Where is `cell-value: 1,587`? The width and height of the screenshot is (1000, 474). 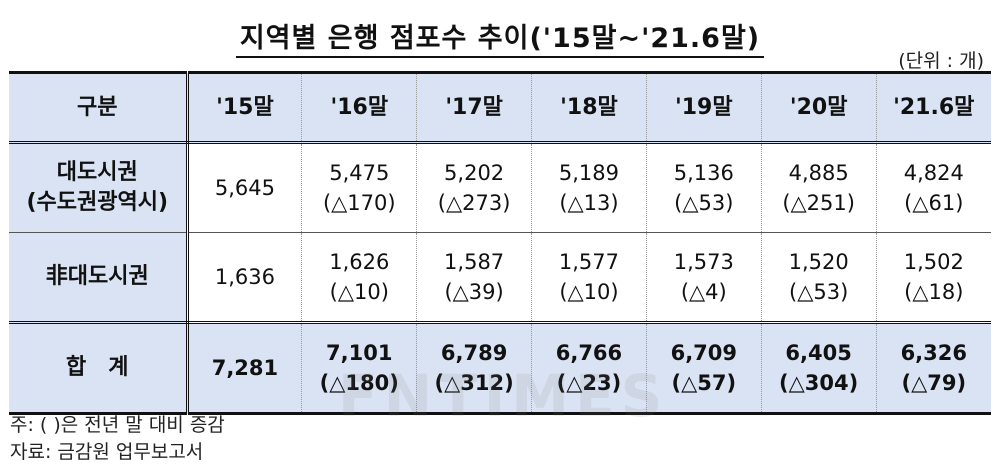 cell-value: 1,587 is located at coordinates (474, 262).